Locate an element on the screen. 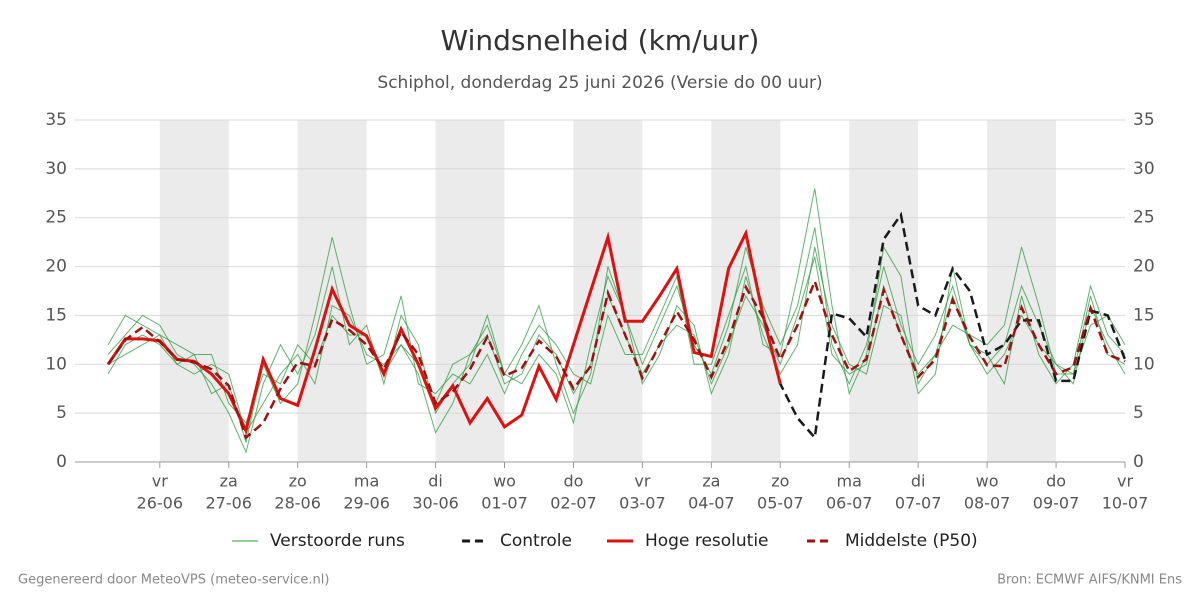  y-tick-label: 15 is located at coordinates (56, 315).